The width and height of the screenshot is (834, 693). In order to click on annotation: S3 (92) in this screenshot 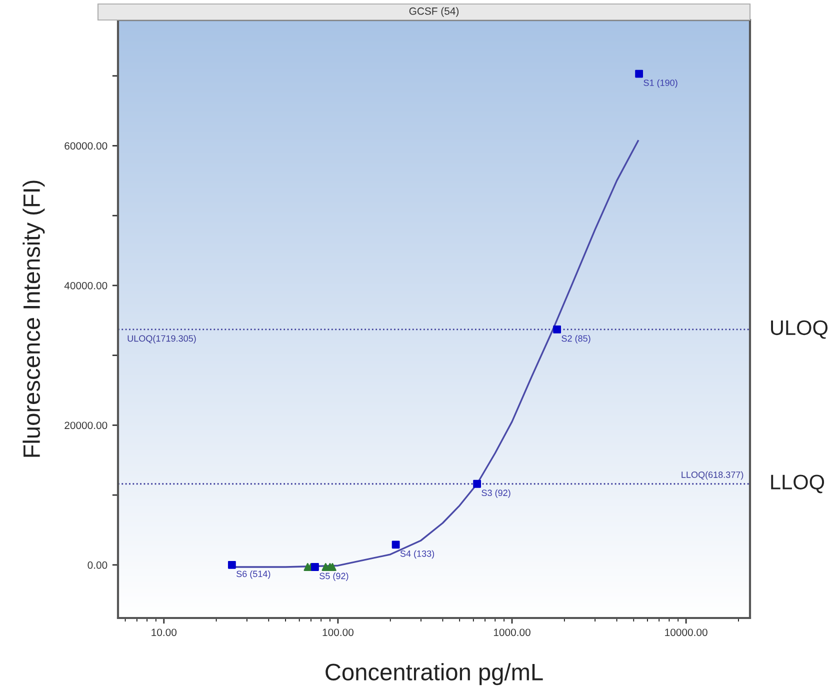, I will do `click(496, 493)`.